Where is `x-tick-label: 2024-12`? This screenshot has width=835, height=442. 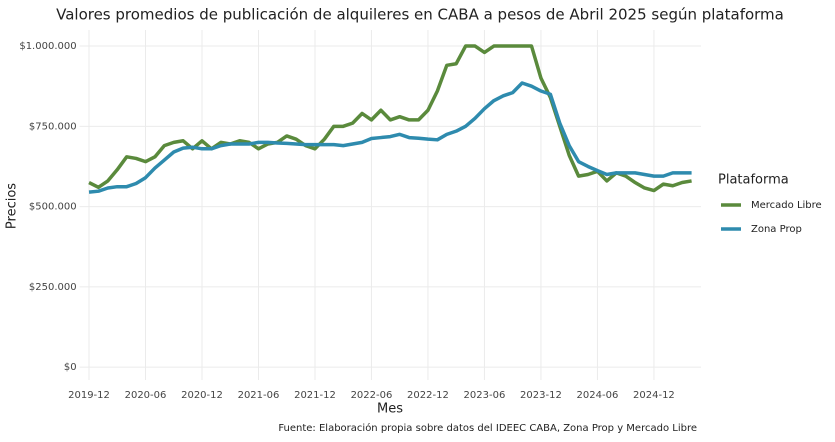 x-tick-label: 2024-12 is located at coordinates (654, 395).